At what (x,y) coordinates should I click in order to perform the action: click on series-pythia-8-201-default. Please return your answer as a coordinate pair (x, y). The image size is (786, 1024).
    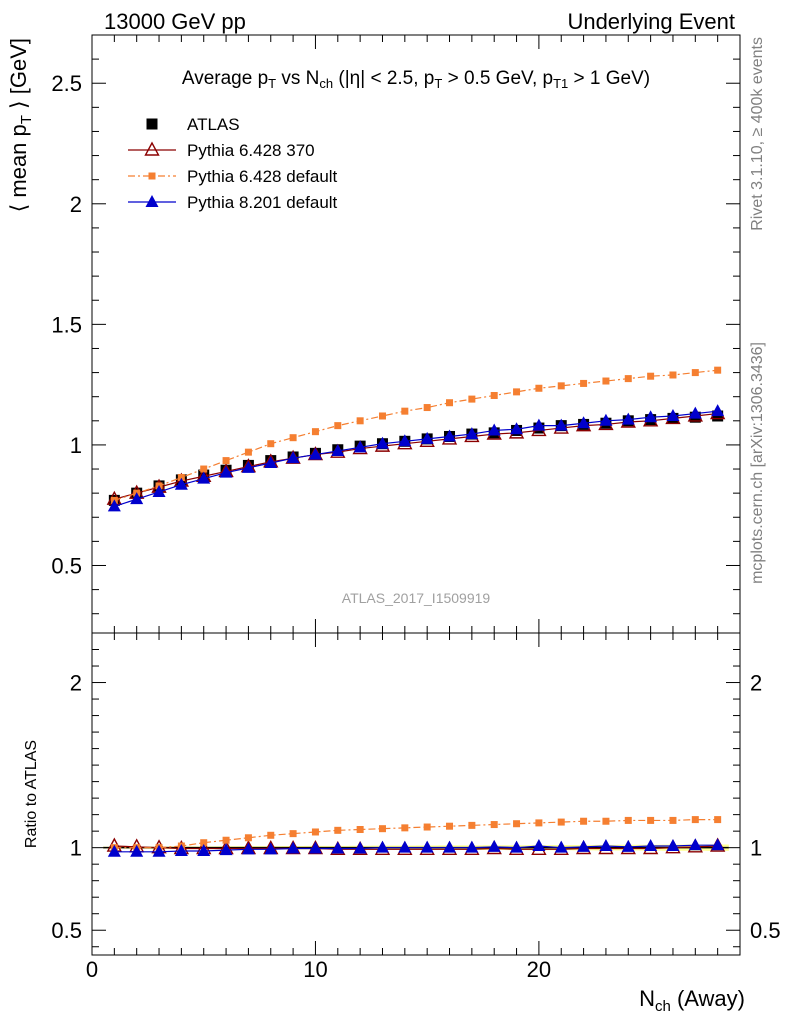
    Looking at the image, I should click on (416, 847).